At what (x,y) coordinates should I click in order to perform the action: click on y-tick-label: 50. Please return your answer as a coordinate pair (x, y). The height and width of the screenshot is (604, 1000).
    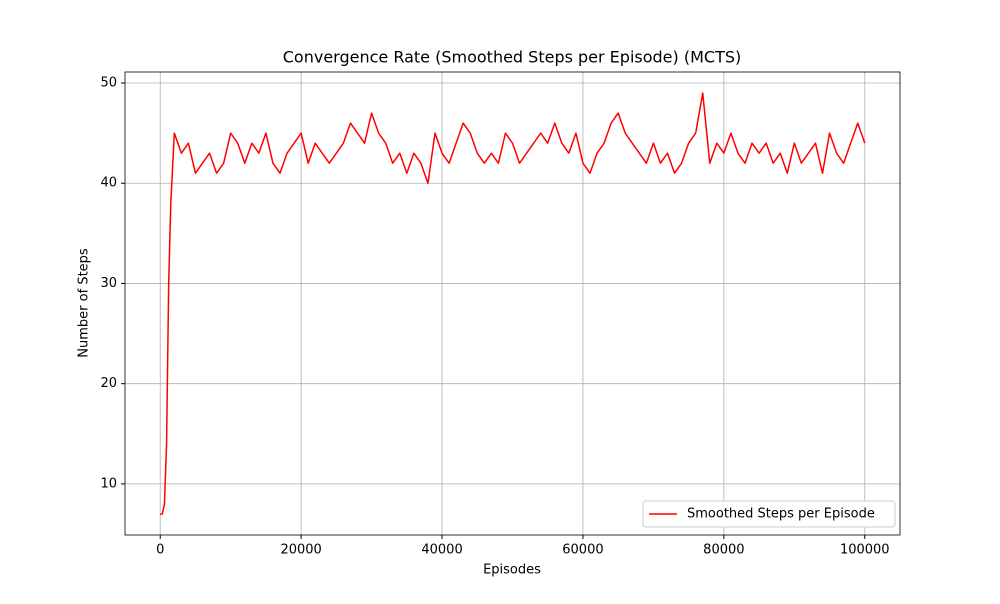
    Looking at the image, I should click on (108, 83).